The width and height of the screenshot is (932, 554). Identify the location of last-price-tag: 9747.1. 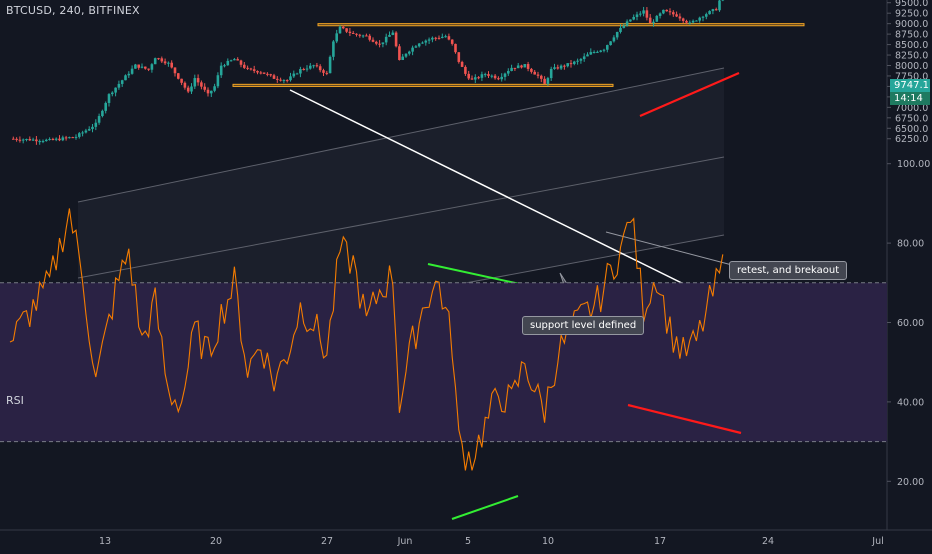
(910, 85).